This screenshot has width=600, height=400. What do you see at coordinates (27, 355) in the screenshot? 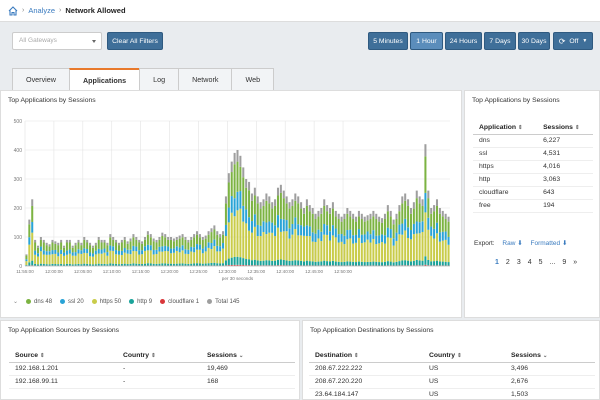
I see `column-header-label: Source` at bounding box center [27, 355].